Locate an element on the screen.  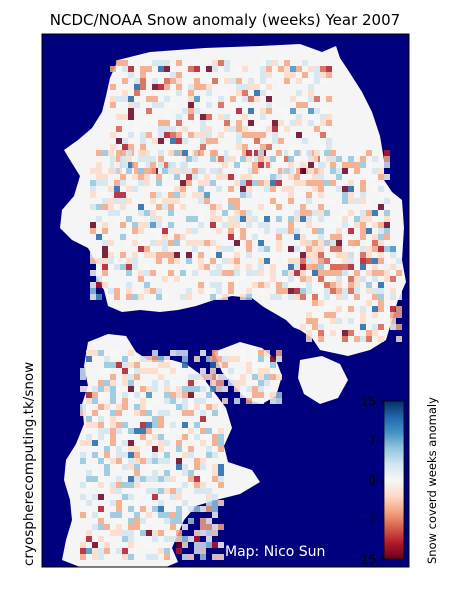
colorbar-tick-label: 15 is located at coordinates (368, 402).